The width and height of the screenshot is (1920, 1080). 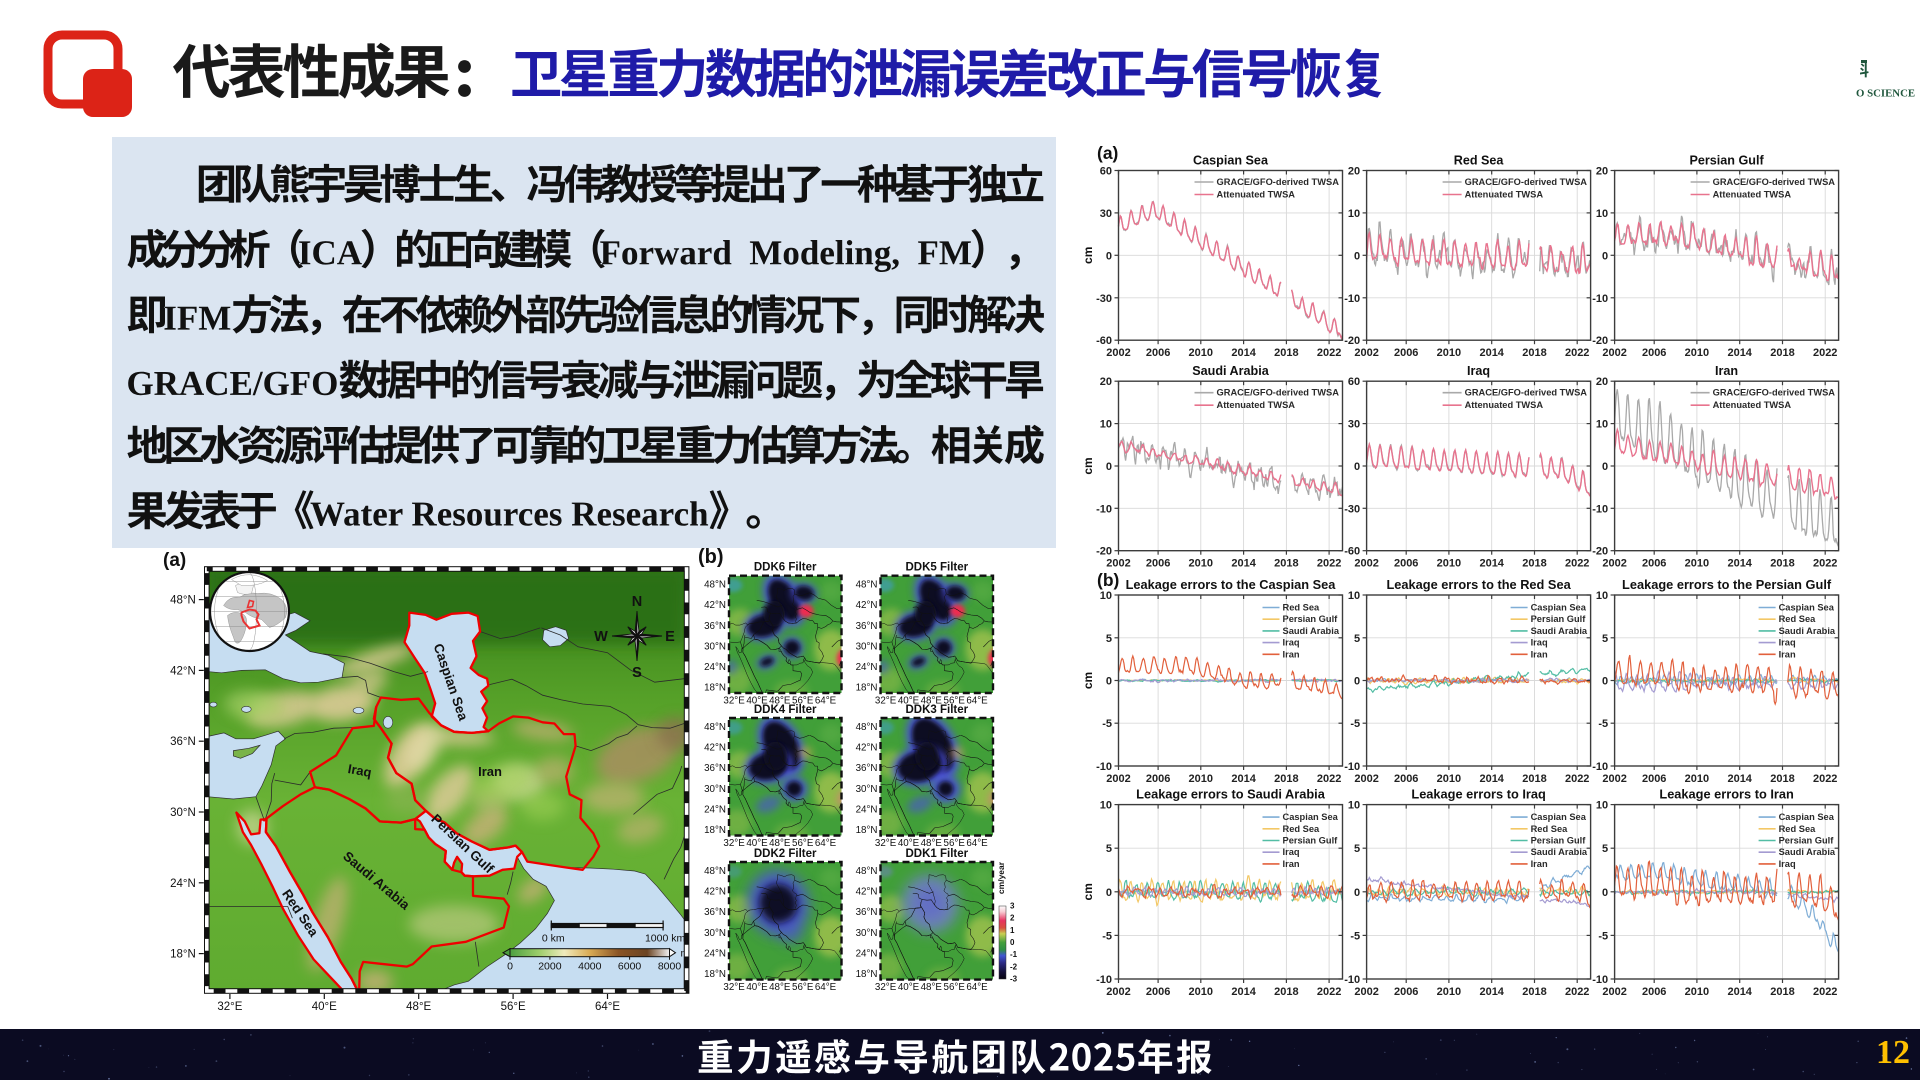 What do you see at coordinates (1012, 918) in the screenshot?
I see `svg-text: 2` at bounding box center [1012, 918].